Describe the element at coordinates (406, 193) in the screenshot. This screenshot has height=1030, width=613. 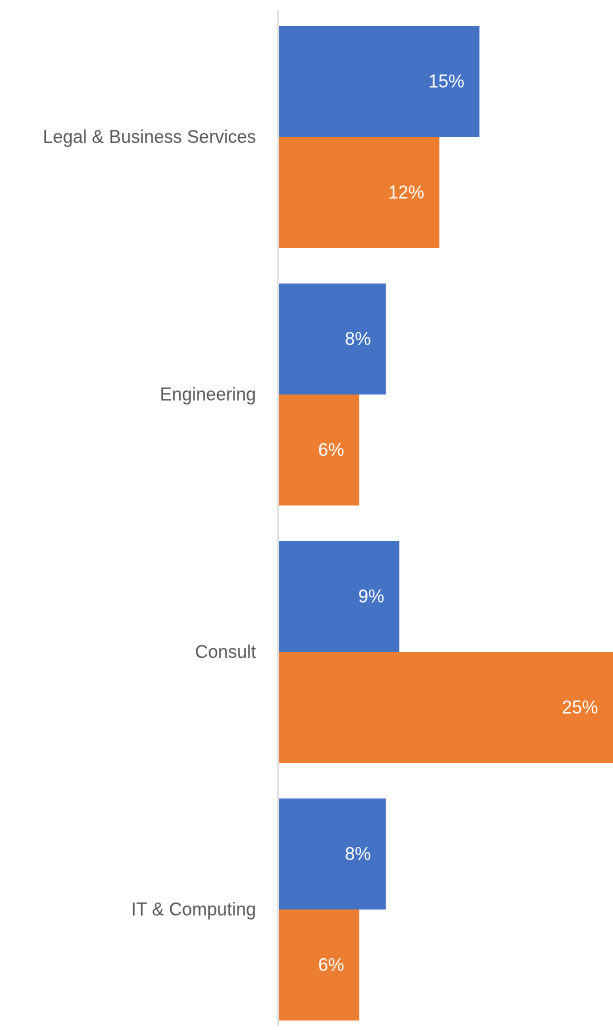
I see `data-label: 12%` at that location.